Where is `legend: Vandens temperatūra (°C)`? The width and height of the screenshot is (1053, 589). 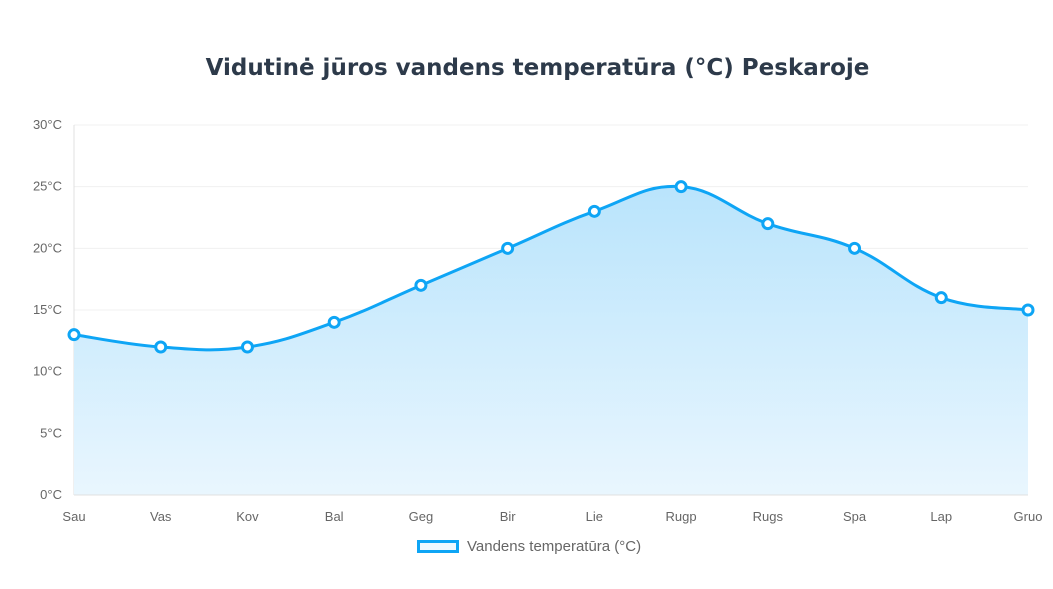 legend: Vandens temperatūra (°C) is located at coordinates (529, 546).